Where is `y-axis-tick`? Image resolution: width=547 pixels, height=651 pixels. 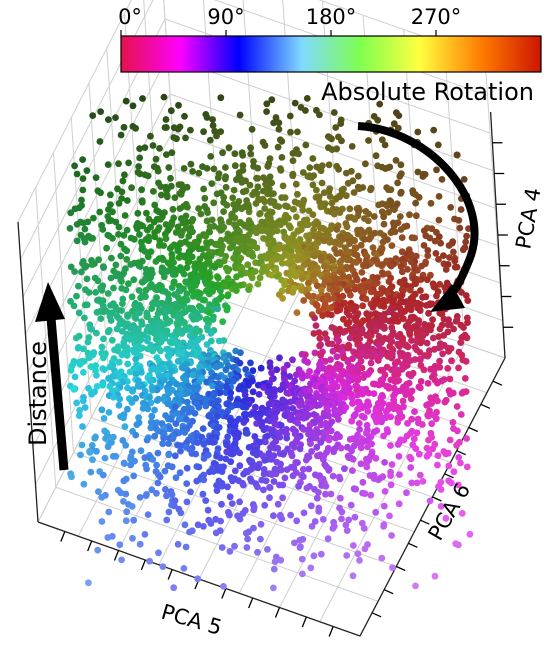 y-axis-tick is located at coordinates (400, 568).